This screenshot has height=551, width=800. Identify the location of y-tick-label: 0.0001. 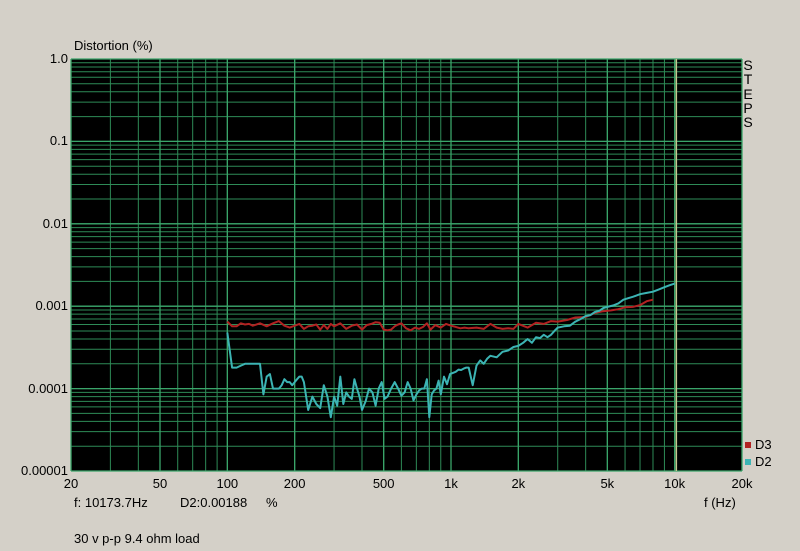
(48, 388).